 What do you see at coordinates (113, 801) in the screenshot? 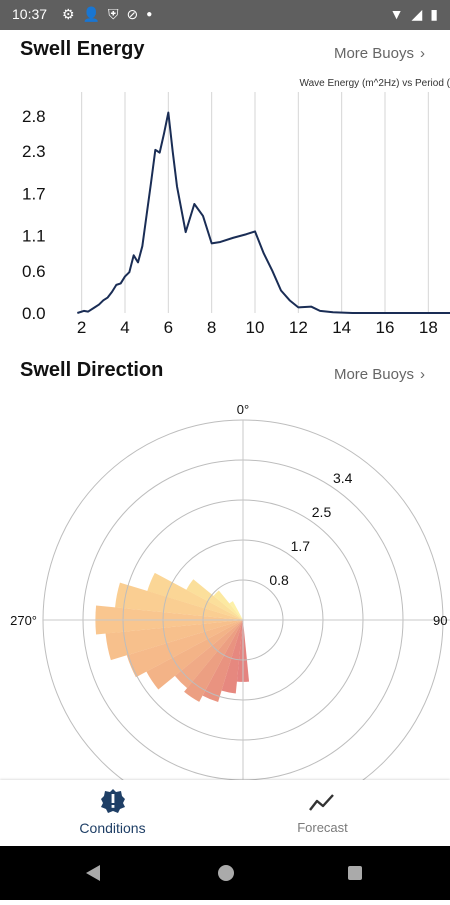
I see `alert-badge-icon` at bounding box center [113, 801].